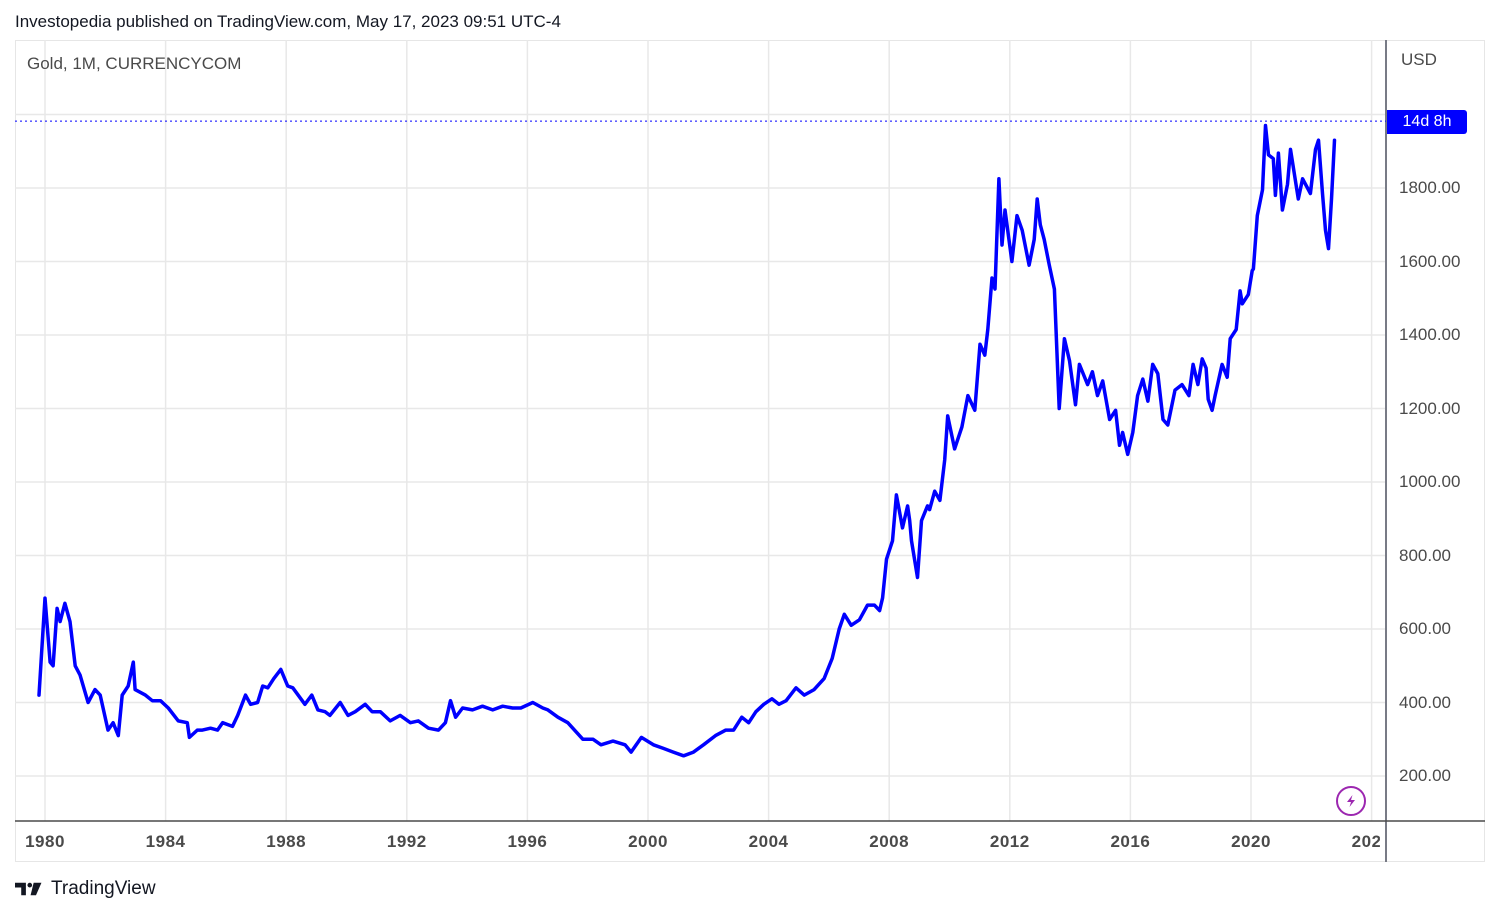 The height and width of the screenshot is (915, 1500). What do you see at coordinates (1009, 841) in the screenshot?
I see `time-tick-label: 2012` at bounding box center [1009, 841].